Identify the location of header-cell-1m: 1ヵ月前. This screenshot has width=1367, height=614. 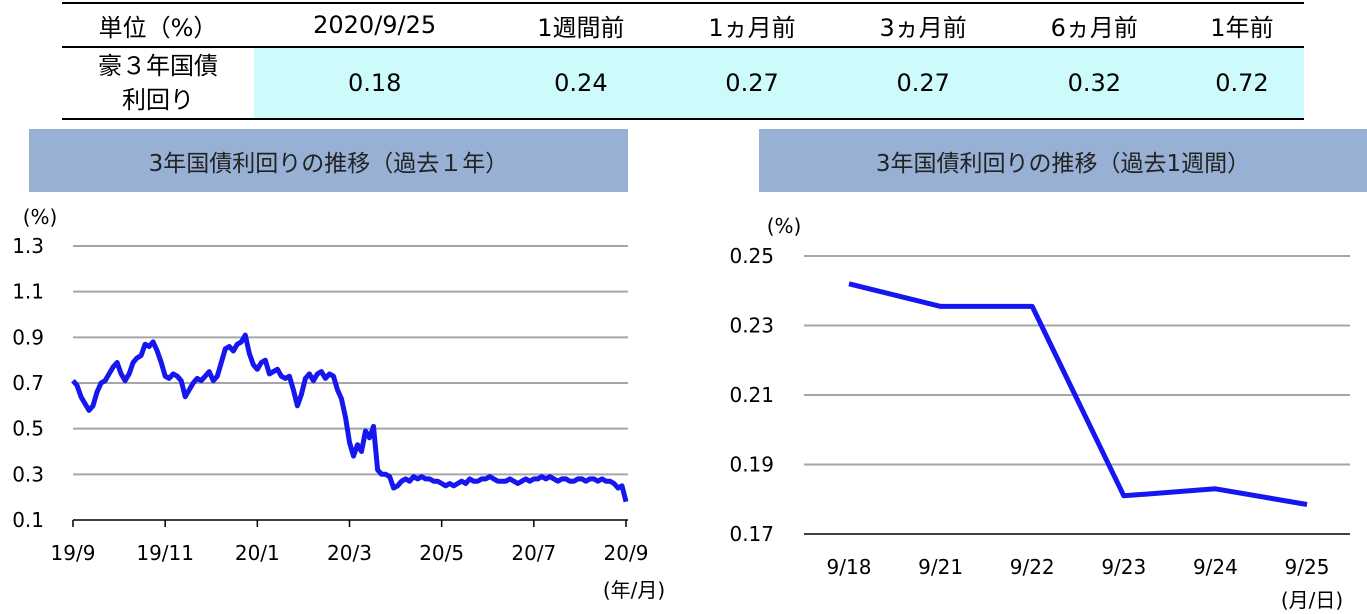
(752, 25).